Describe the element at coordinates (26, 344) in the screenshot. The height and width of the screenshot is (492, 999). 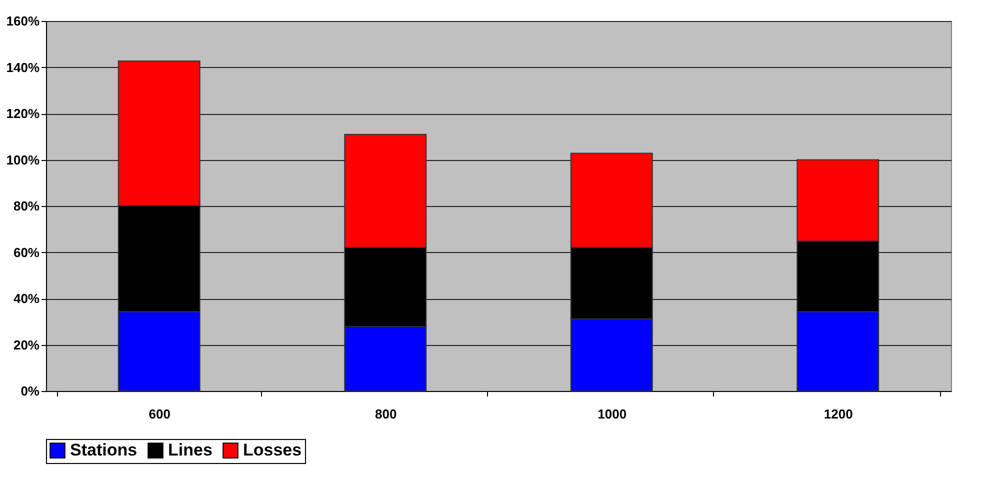
I see `y-tick-label: 20%` at that location.